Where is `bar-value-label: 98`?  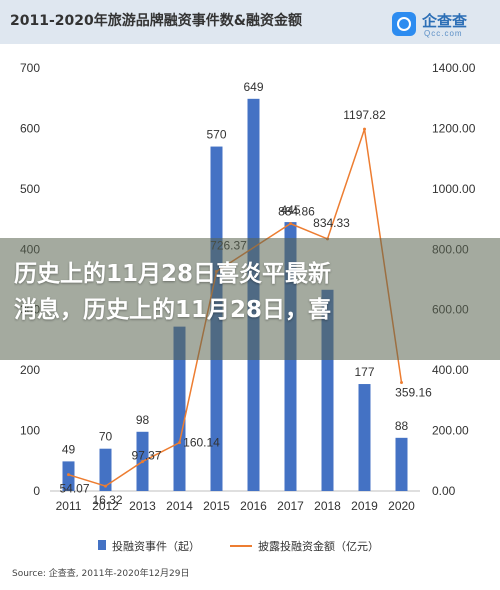
bar-value-label: 98 is located at coordinates (143, 420).